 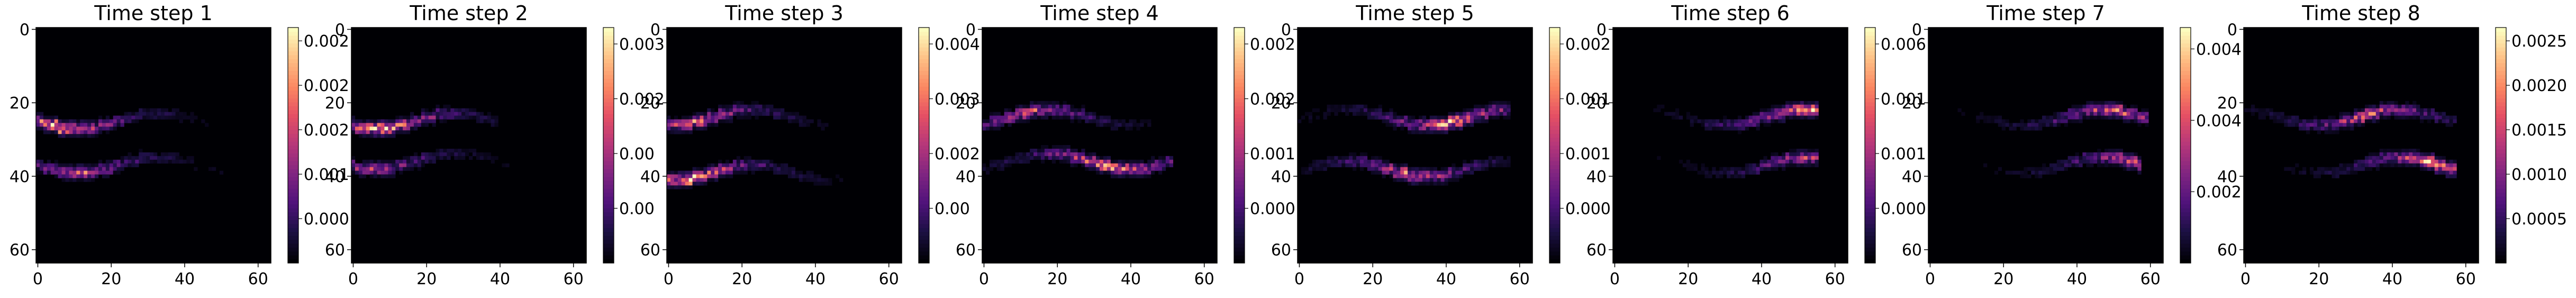 I want to click on x-tick-label: 40, so click(x=500, y=279).